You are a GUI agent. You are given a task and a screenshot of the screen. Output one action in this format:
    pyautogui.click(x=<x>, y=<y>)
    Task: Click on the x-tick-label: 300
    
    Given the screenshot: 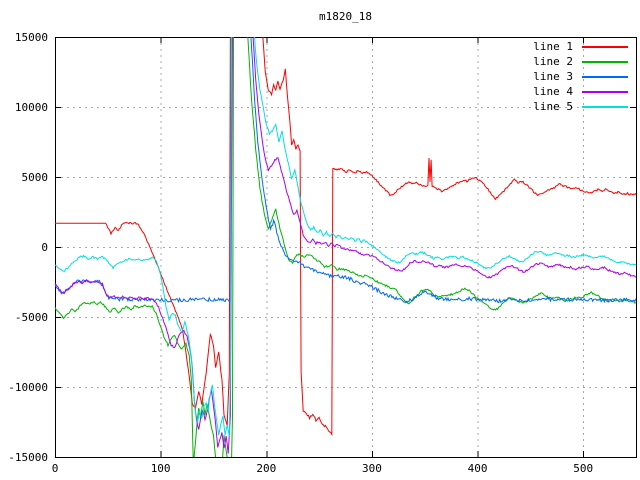 What is the action you would take?
    pyautogui.click(x=372, y=468)
    